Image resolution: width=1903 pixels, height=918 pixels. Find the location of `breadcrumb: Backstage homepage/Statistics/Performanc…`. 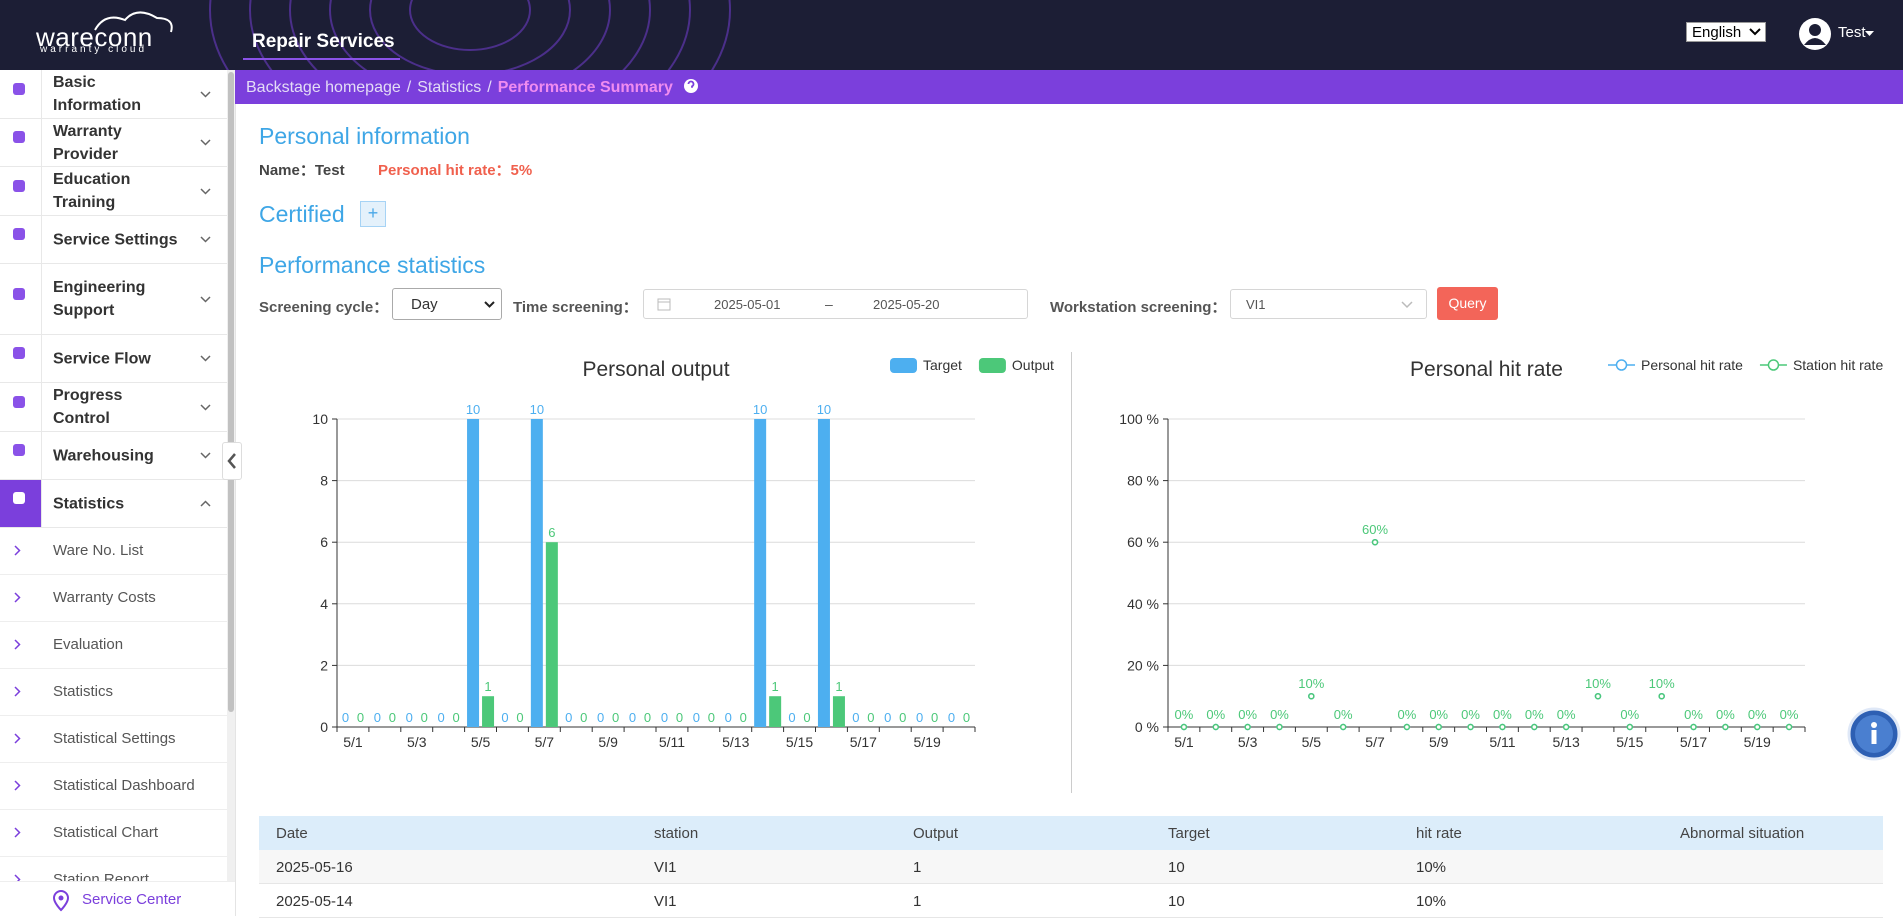

breadcrumb: Backstage homepage/Statistics/Performanc… is located at coordinates (472, 87).